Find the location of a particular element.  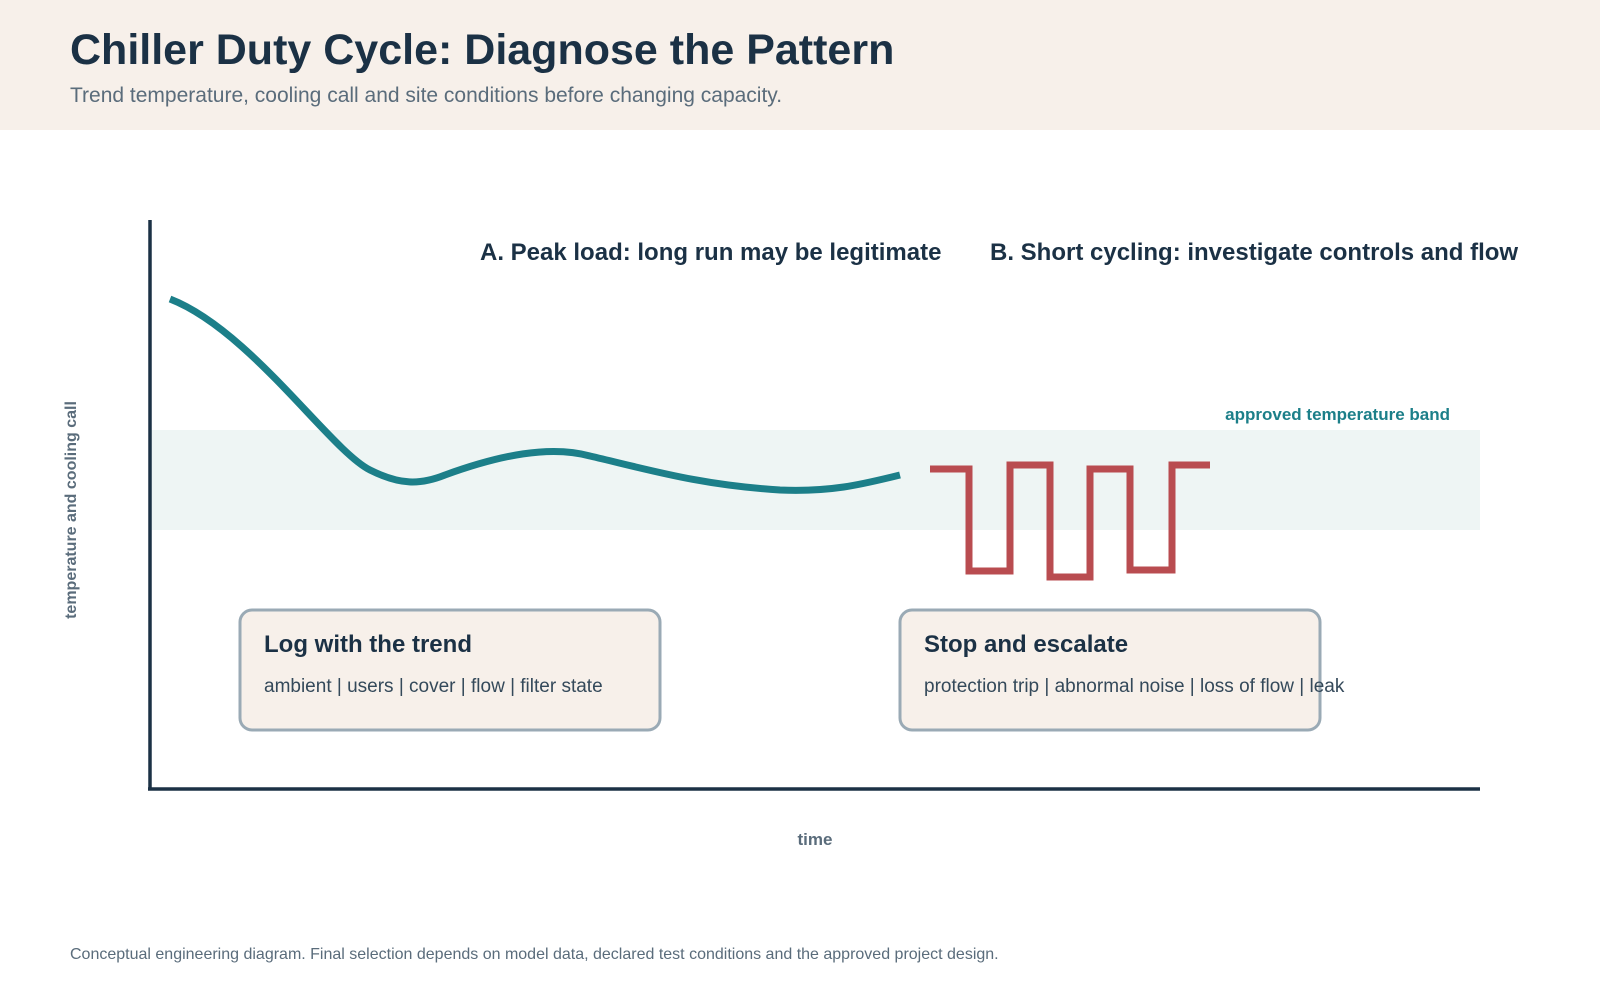

short-cycling-trace is located at coordinates (1070, 521).